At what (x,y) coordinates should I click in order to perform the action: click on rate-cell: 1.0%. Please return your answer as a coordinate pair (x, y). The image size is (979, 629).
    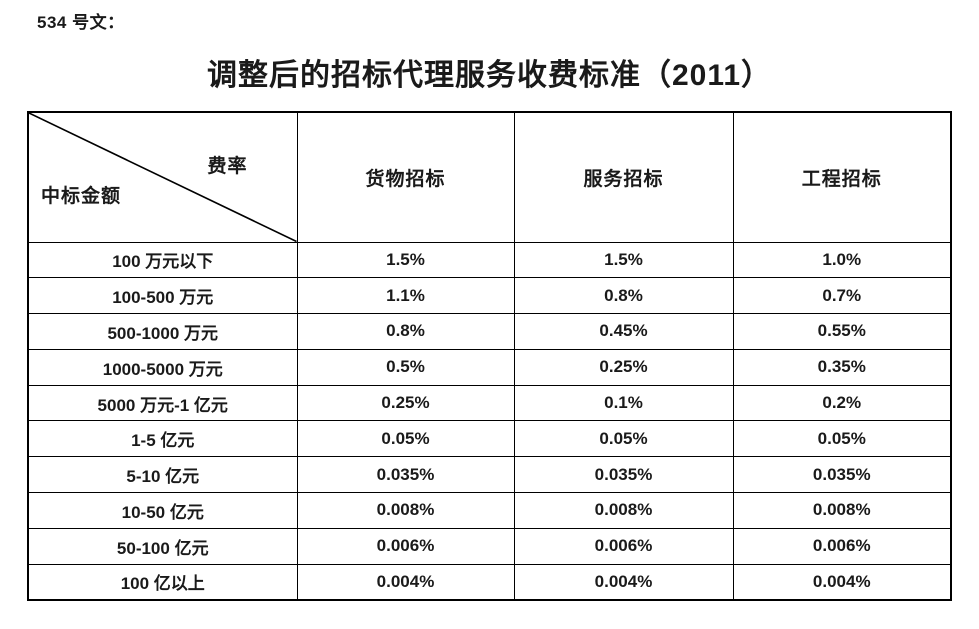
    Looking at the image, I should click on (842, 260).